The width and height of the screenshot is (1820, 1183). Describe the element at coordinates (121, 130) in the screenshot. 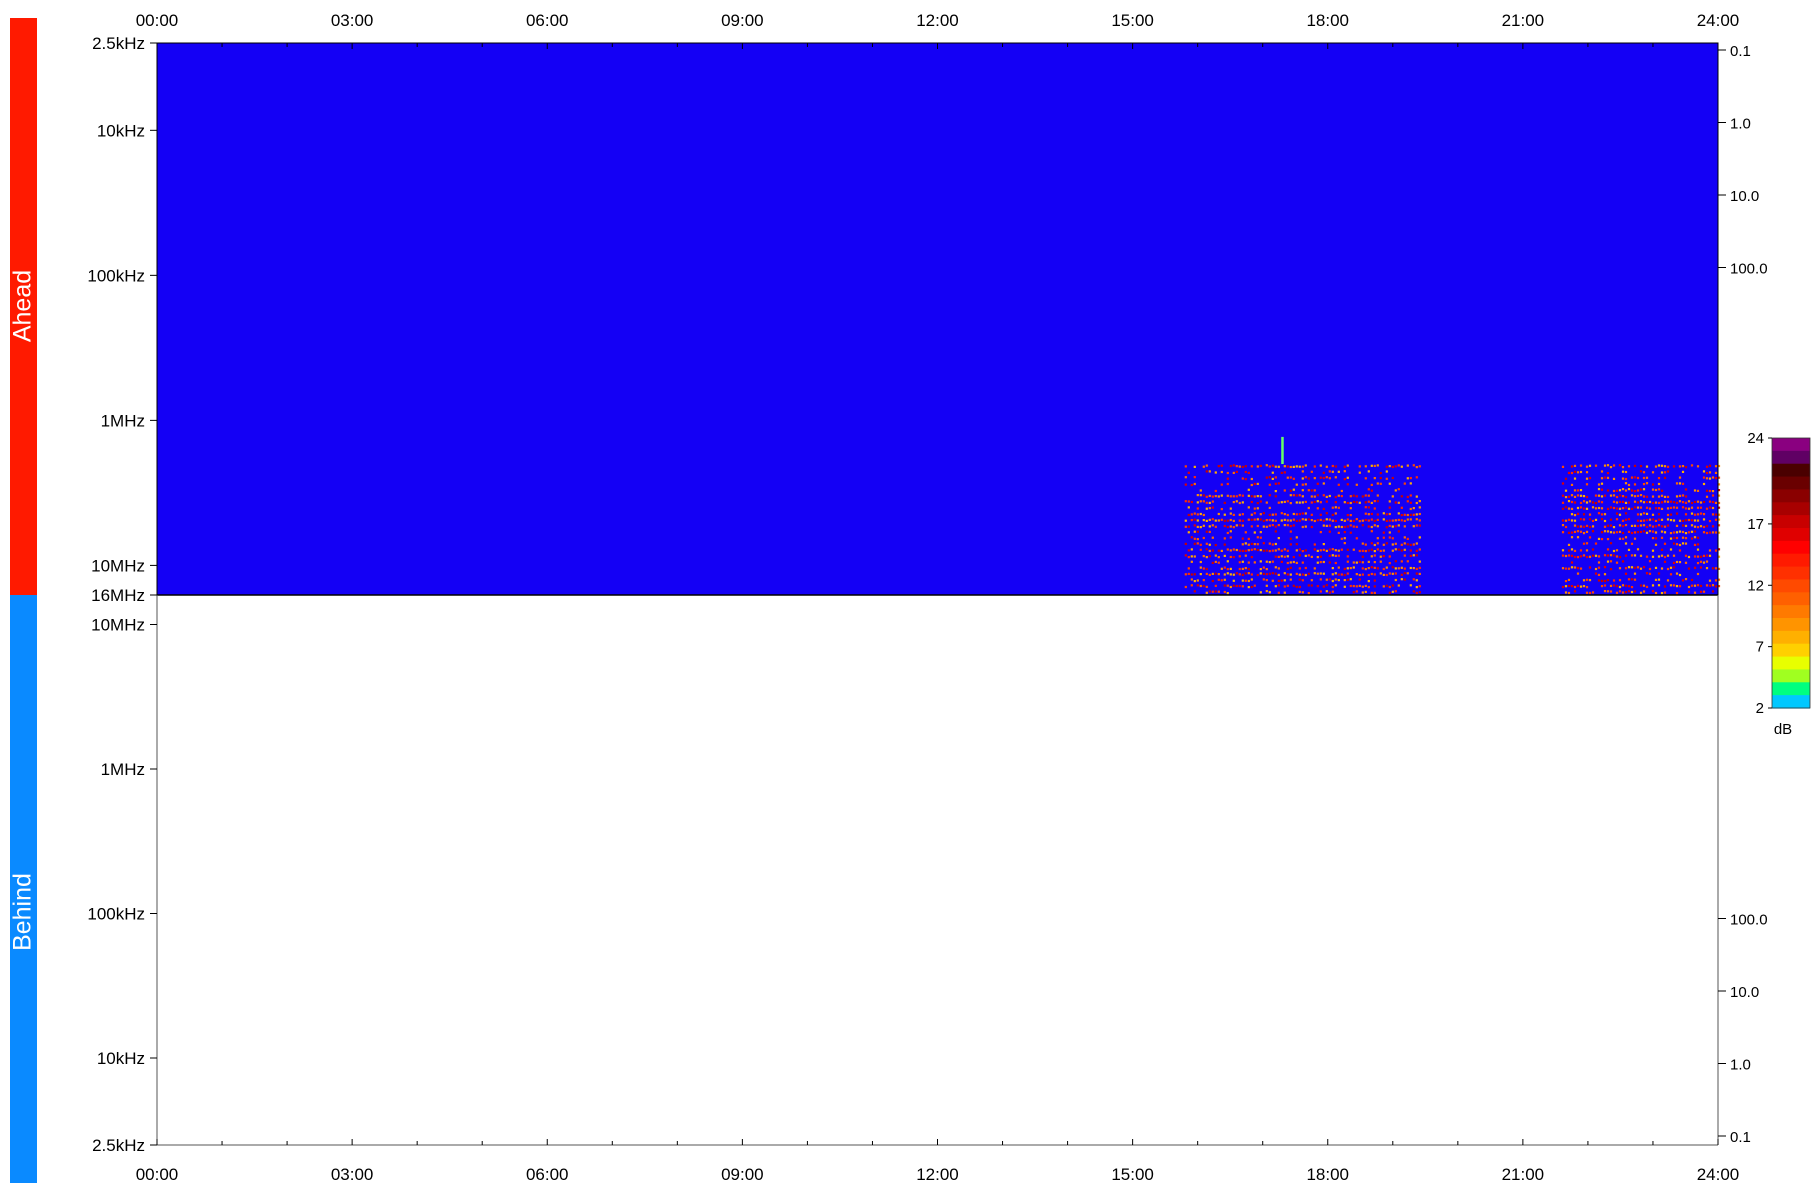

I see `ahead-freq-tick-label: 10kHz` at that location.